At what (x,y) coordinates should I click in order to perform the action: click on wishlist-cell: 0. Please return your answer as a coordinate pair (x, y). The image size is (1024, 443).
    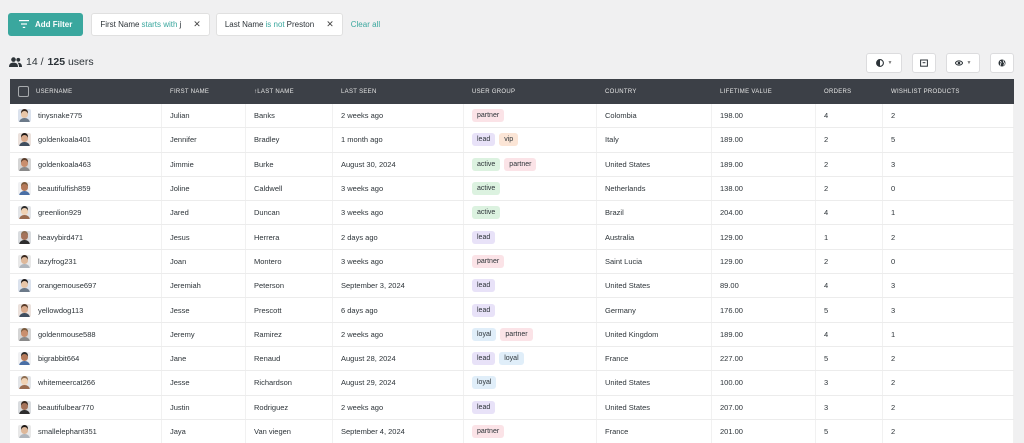
    Looking at the image, I should click on (948, 261).